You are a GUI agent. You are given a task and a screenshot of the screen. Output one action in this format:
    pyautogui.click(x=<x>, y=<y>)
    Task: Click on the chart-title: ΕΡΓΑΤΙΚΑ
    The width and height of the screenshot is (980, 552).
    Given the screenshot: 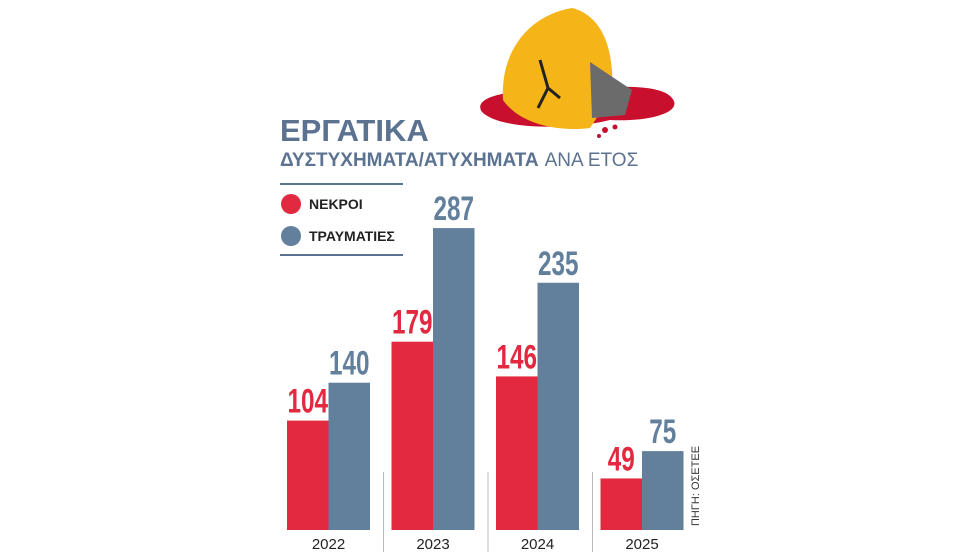 What is the action you would take?
    pyautogui.click(x=354, y=130)
    